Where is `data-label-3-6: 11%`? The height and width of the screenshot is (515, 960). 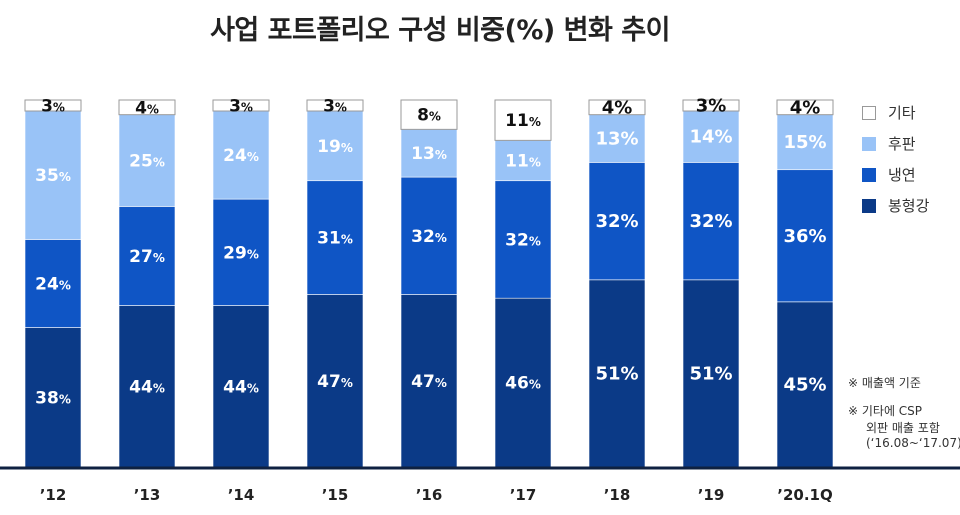
data-label-3-6: 11% is located at coordinates (523, 162).